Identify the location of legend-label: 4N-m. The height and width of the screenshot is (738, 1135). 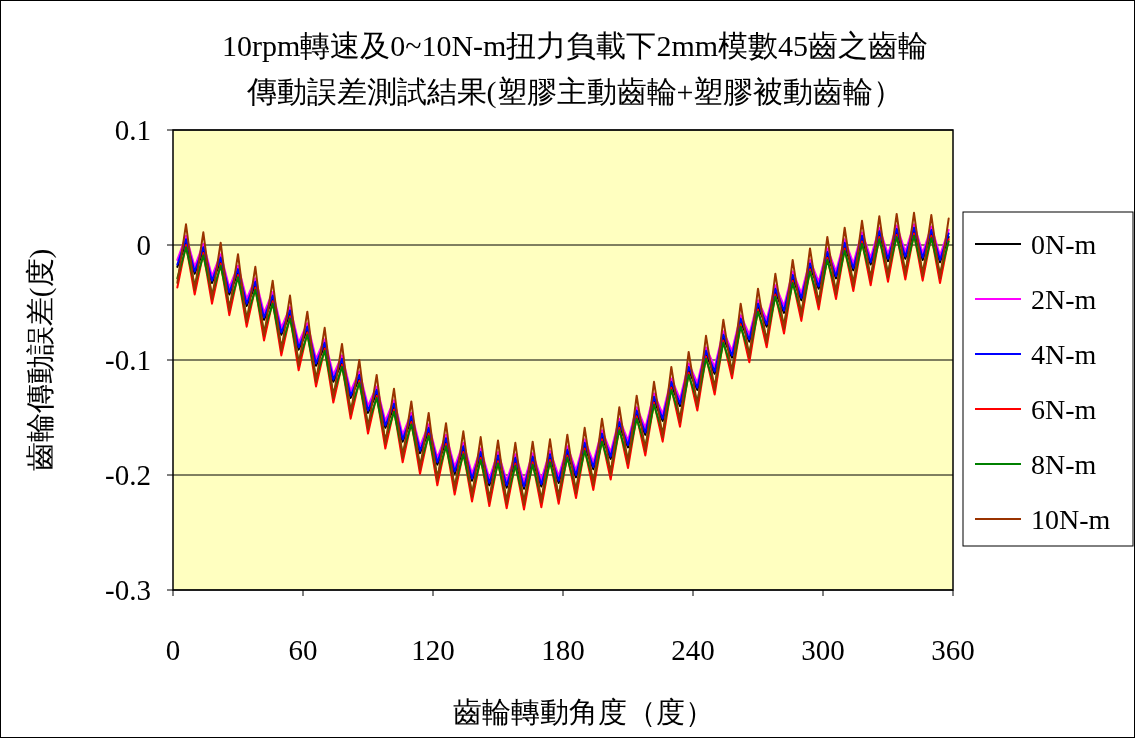
(1064, 354).